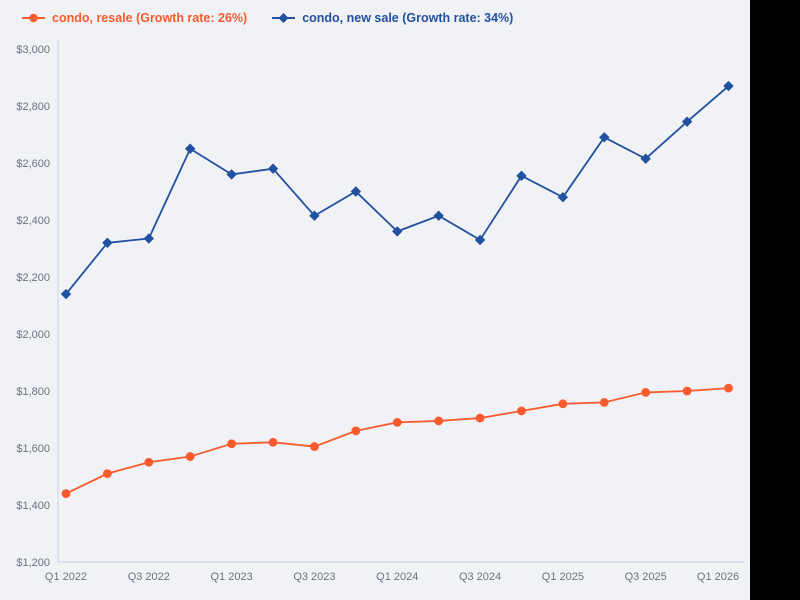 The width and height of the screenshot is (800, 600). Describe the element at coordinates (33, 449) in the screenshot. I see `y-tick-label: $1,600` at that location.